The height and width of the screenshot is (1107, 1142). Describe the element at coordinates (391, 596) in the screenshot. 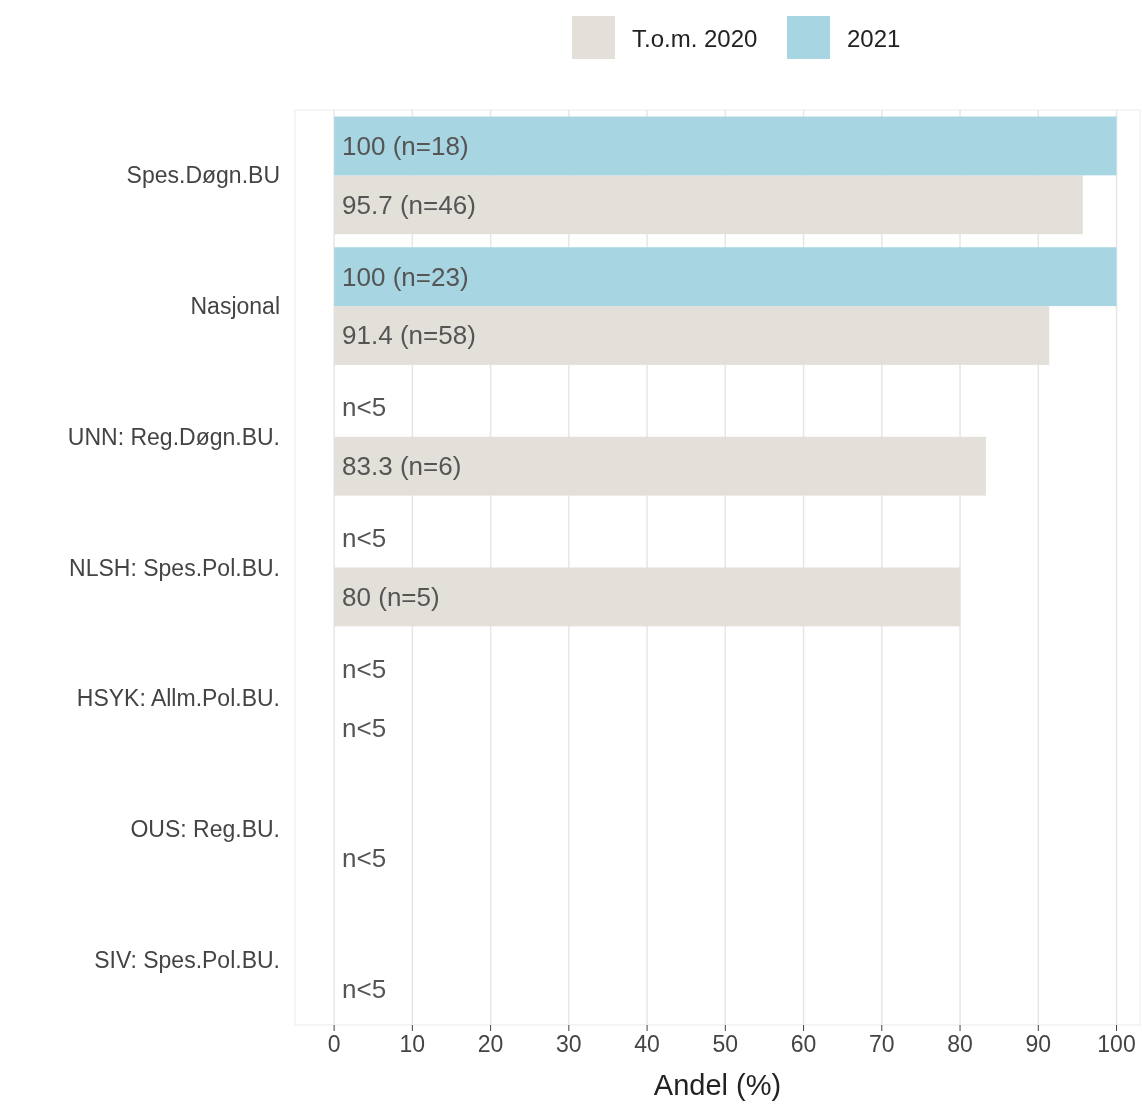

I see `data-label: 80 (n=5)` at that location.